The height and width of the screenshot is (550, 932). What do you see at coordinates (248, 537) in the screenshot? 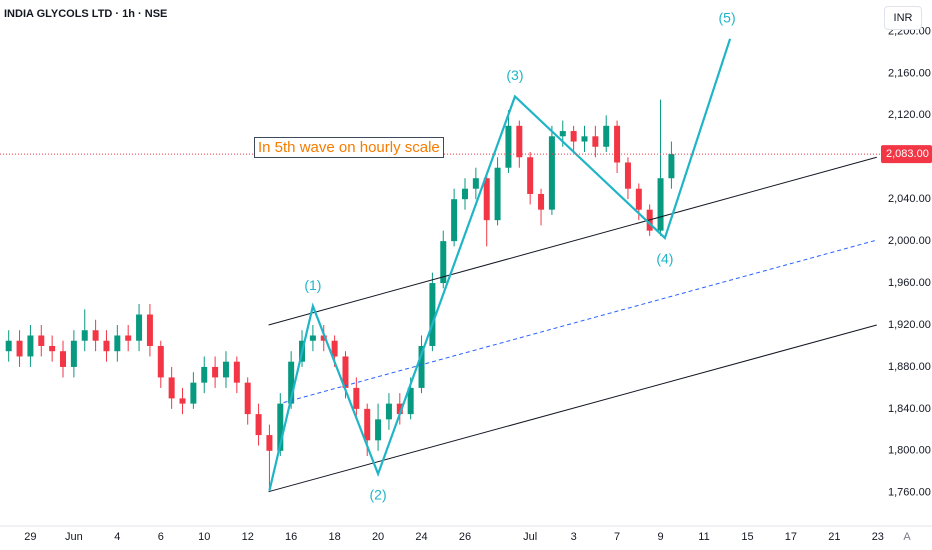
I see `x-tick-label: 12` at bounding box center [248, 537].